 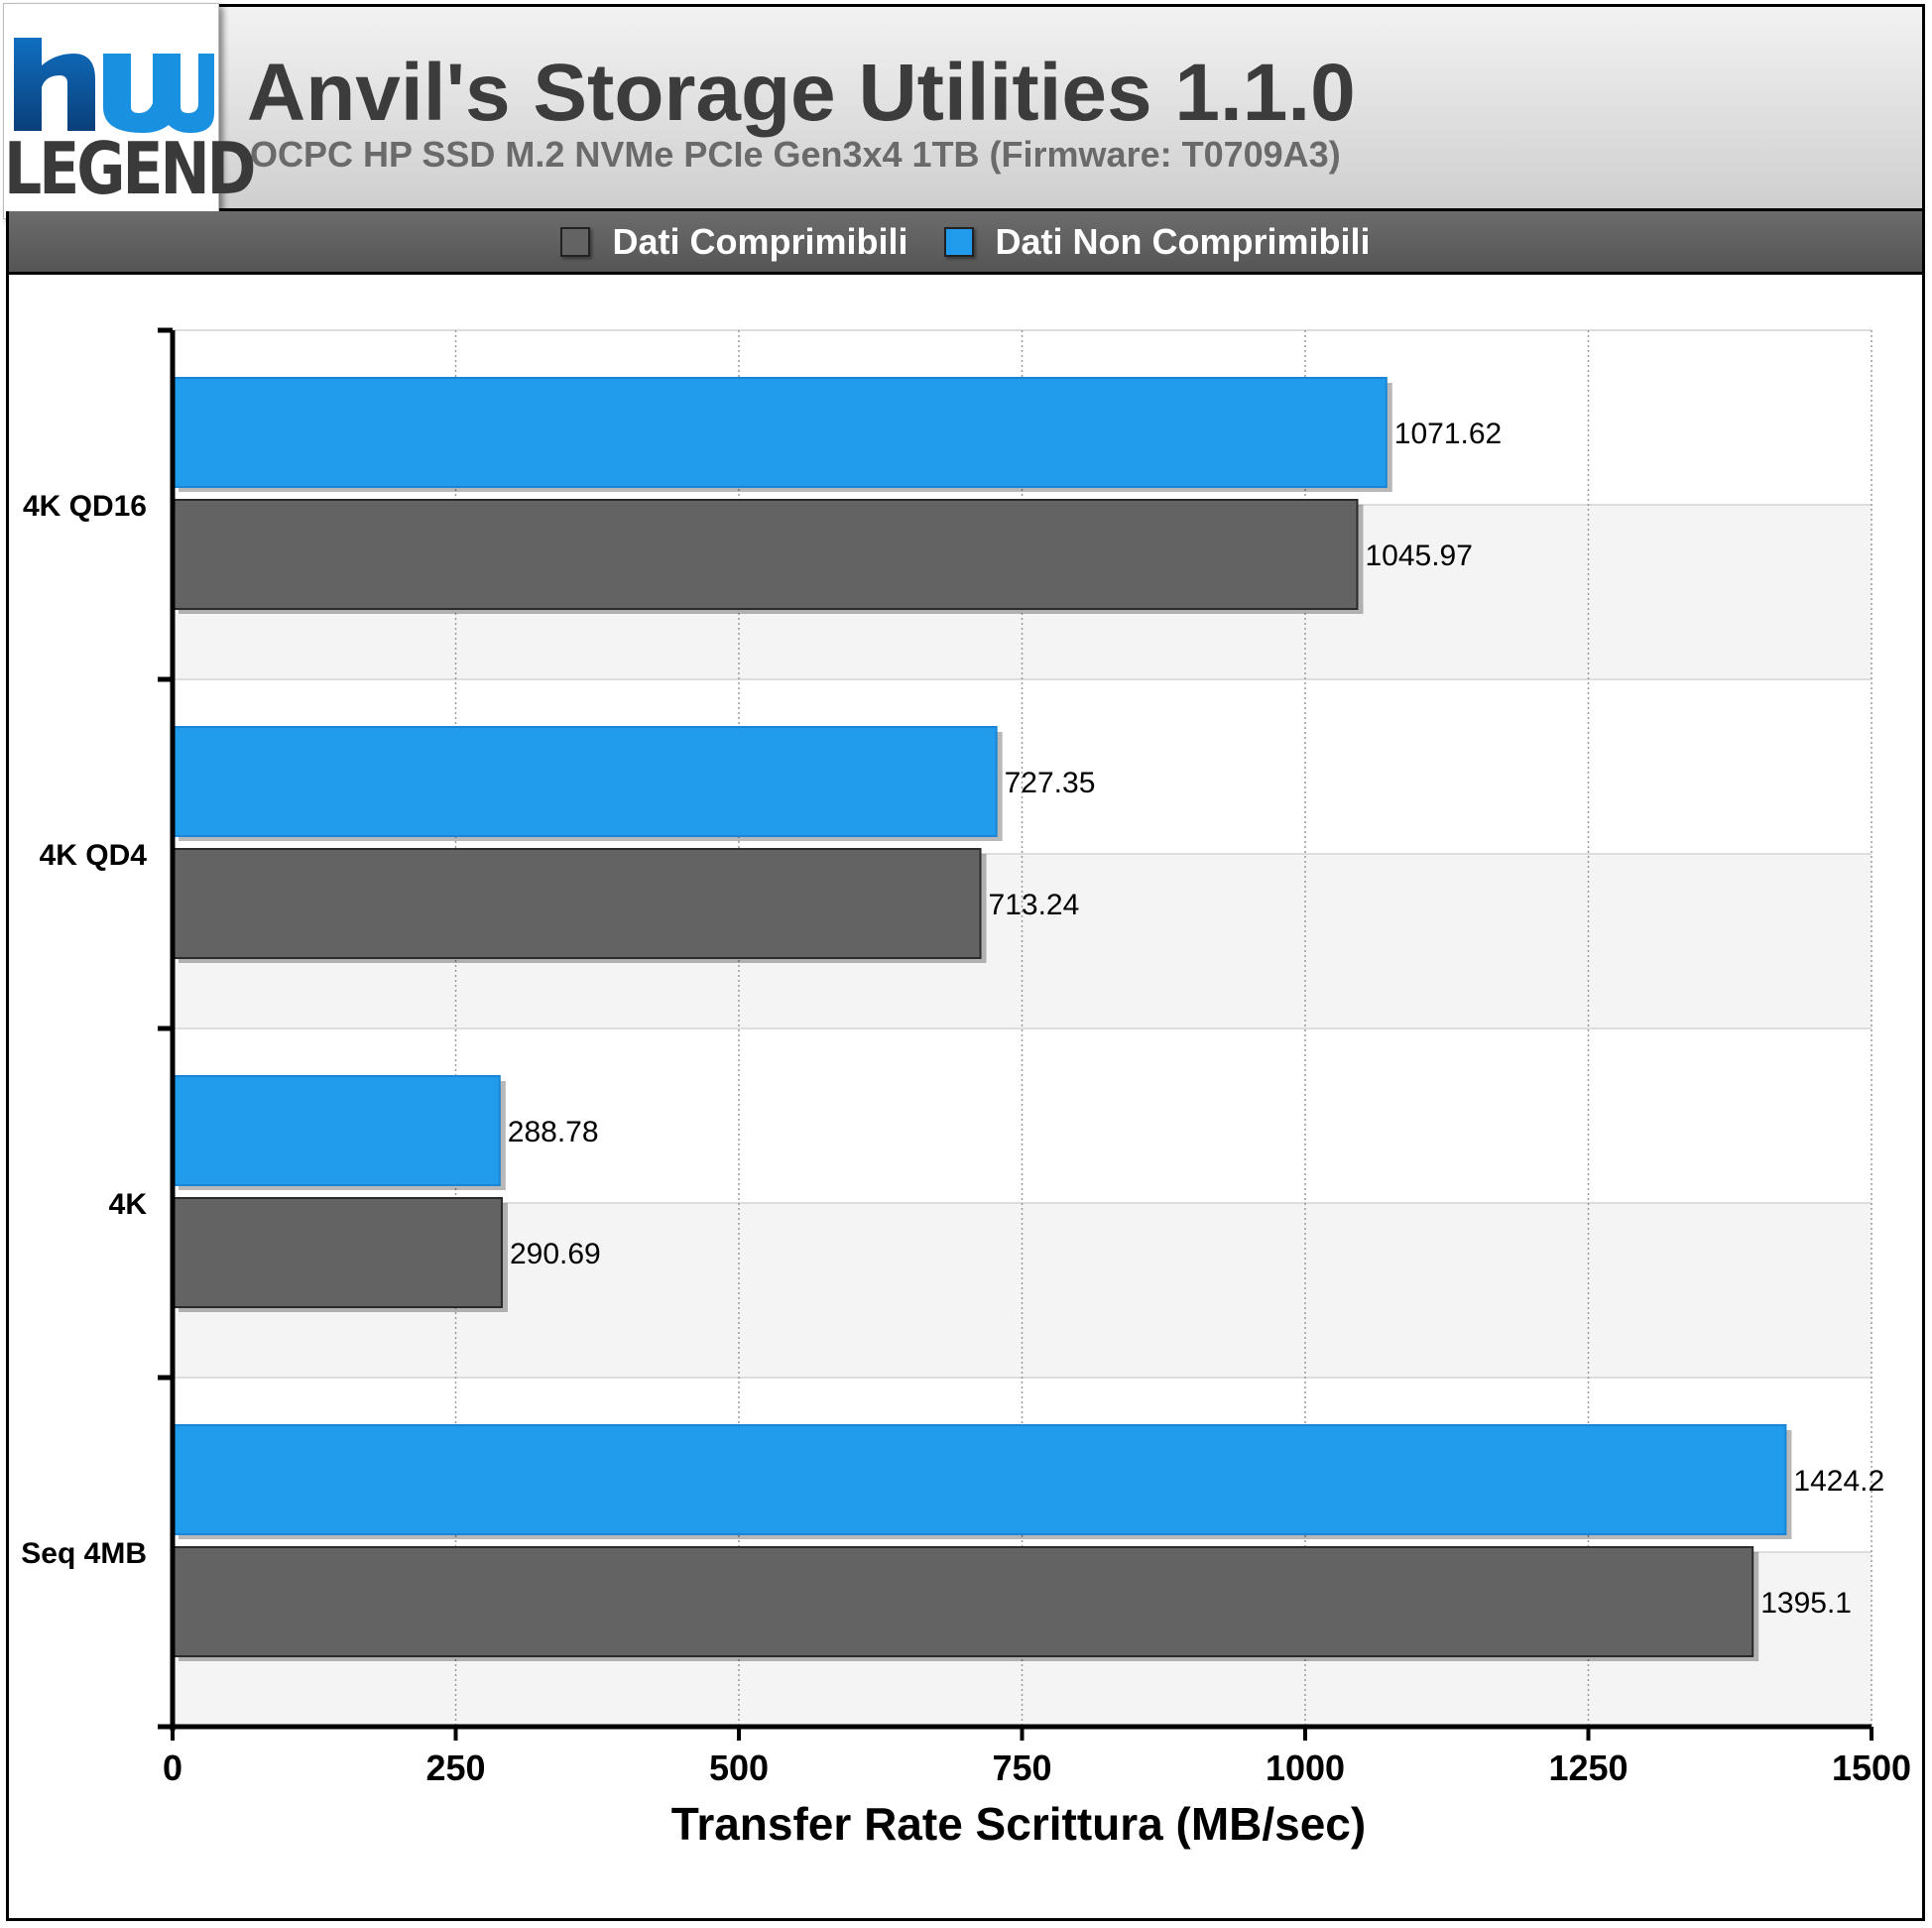 I want to click on data-label: 1395.1, so click(x=1806, y=1603).